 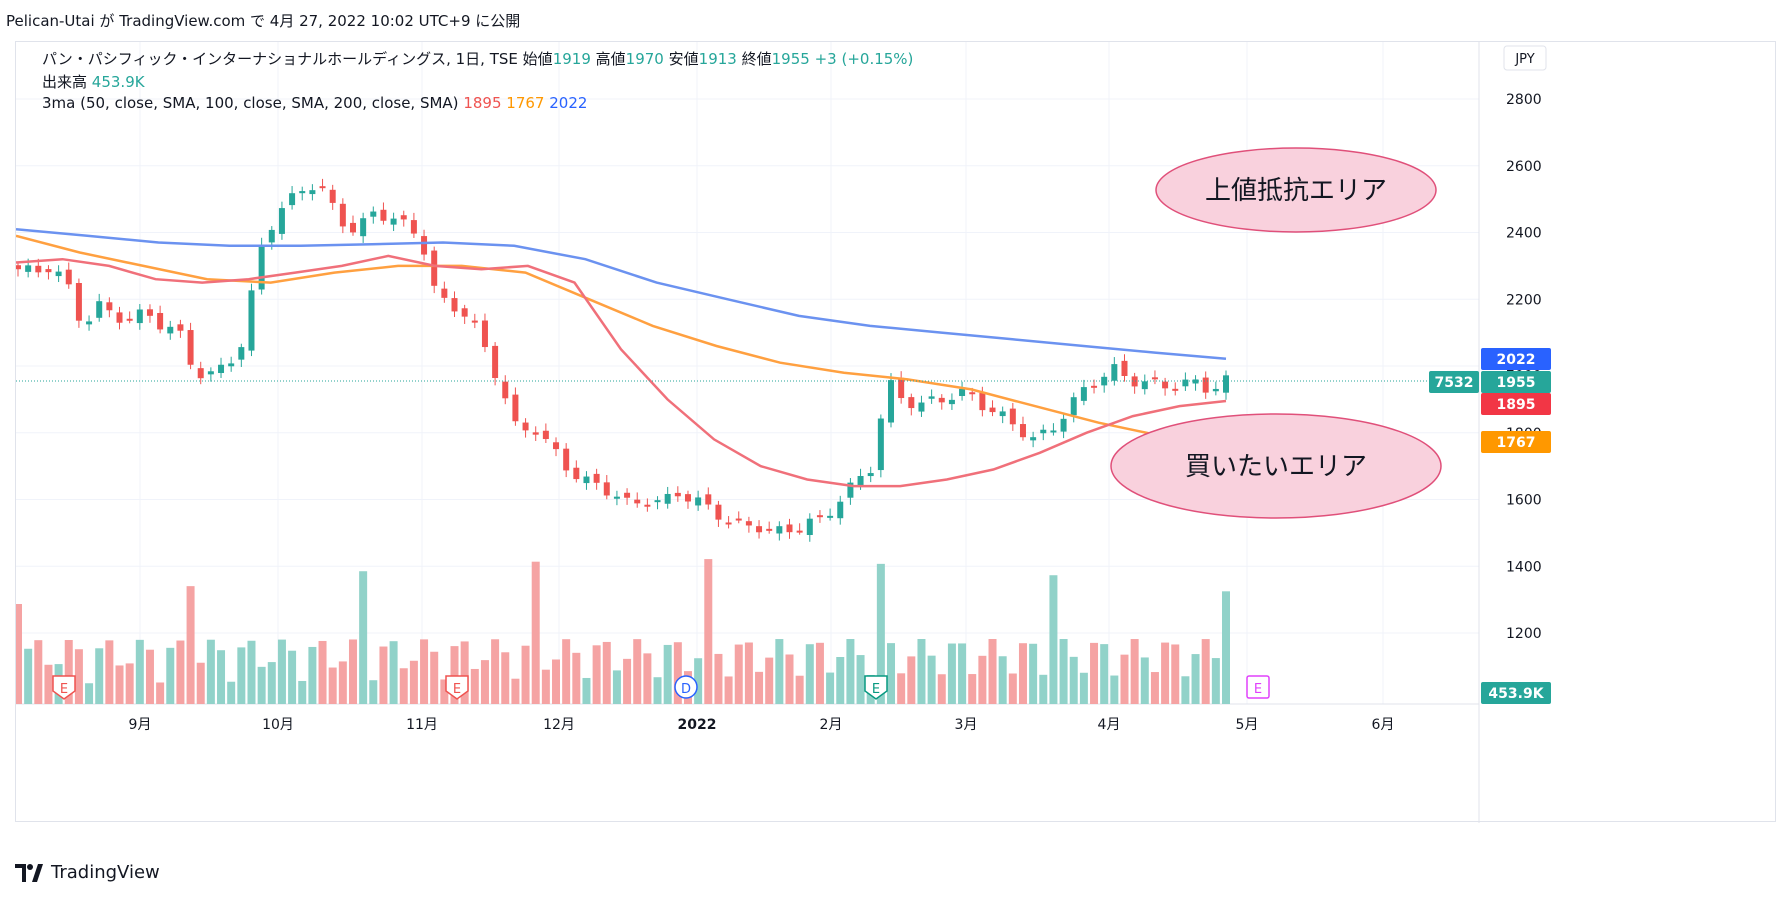 I want to click on buy-area-ellipse, so click(x=1276, y=466).